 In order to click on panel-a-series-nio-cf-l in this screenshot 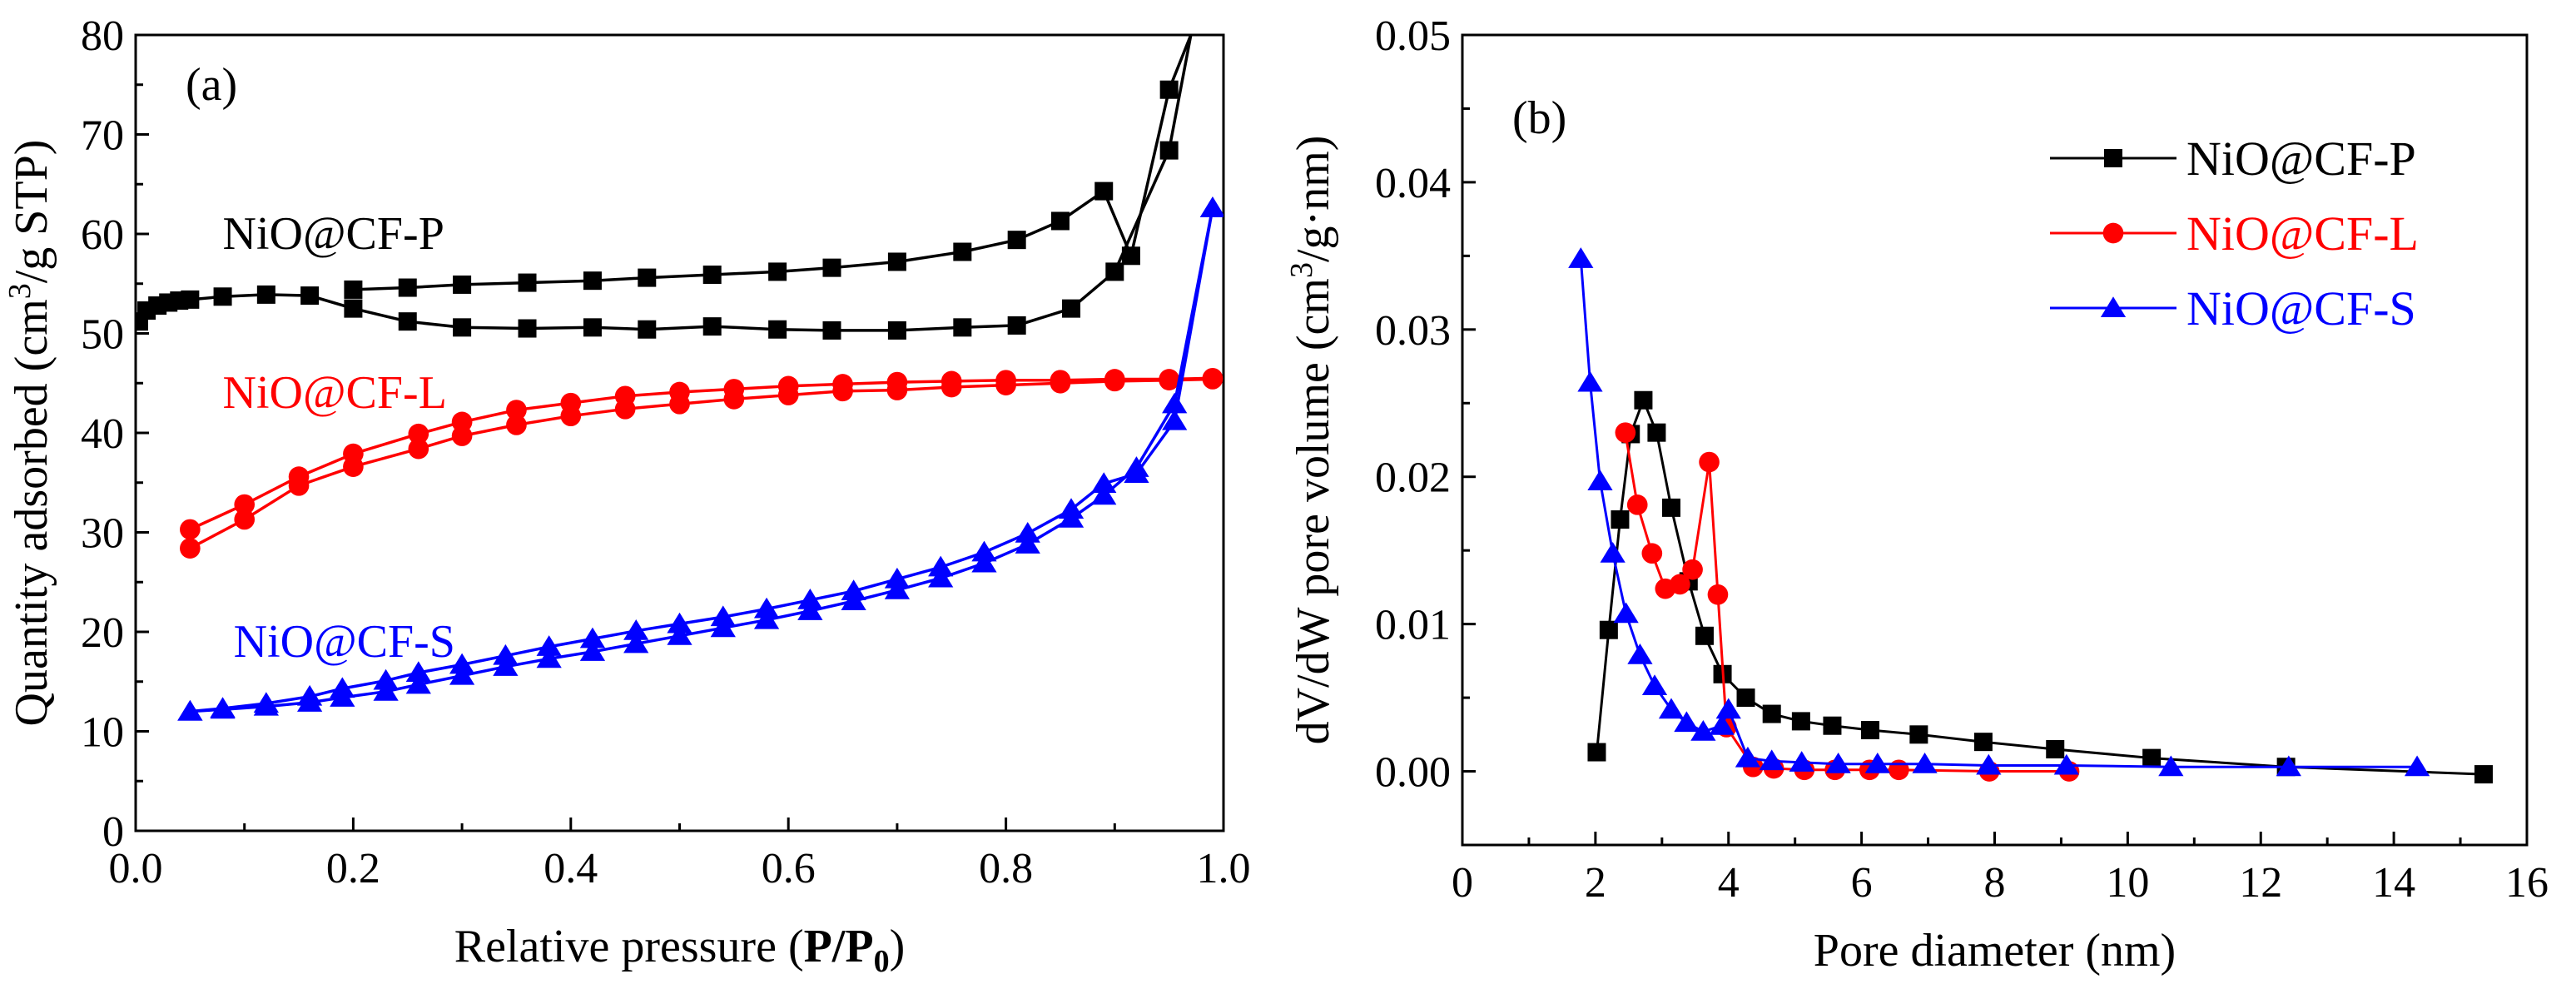, I will do `click(701, 463)`.